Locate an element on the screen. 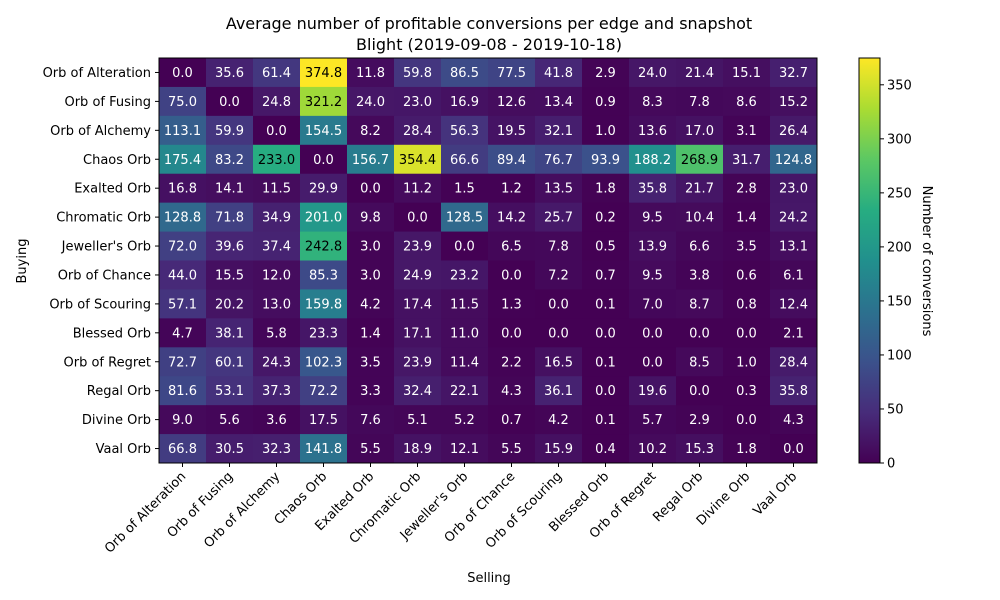  cell-value-label: 9.5 is located at coordinates (652, 218).